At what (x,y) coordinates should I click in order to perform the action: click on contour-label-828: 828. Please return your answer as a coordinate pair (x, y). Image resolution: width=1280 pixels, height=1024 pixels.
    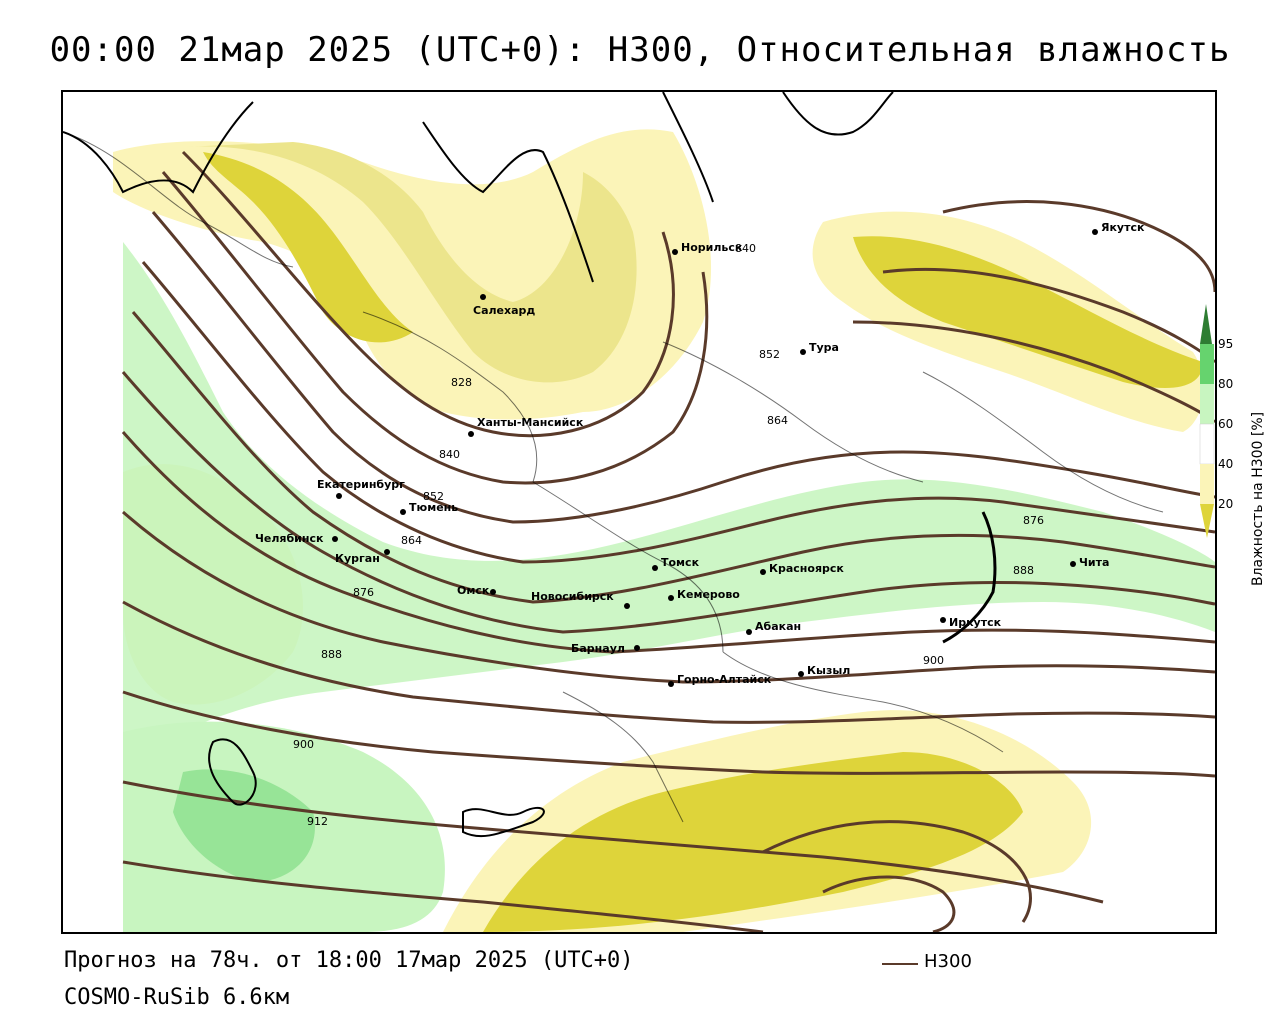
    Looking at the image, I should click on (461, 382).